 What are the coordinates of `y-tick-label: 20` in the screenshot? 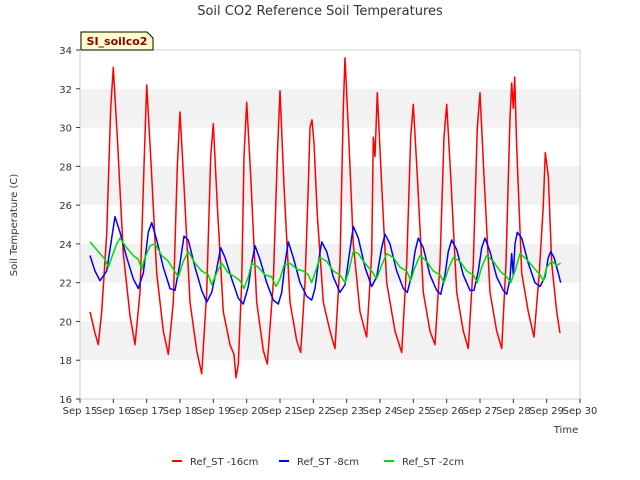 It's located at (65, 322).